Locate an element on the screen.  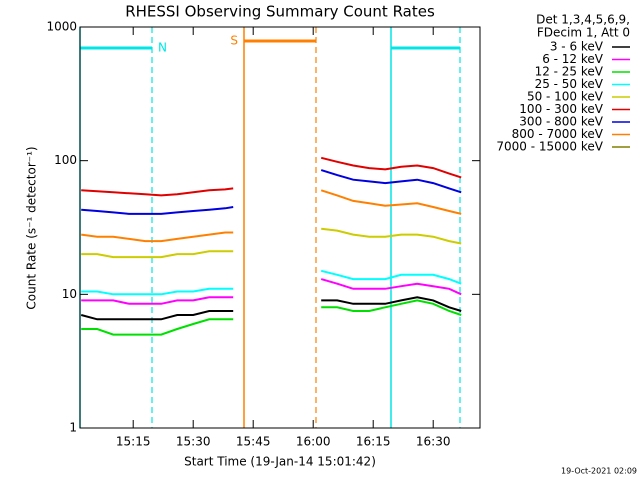
x-tick-label: 15:15 is located at coordinates (133, 442).